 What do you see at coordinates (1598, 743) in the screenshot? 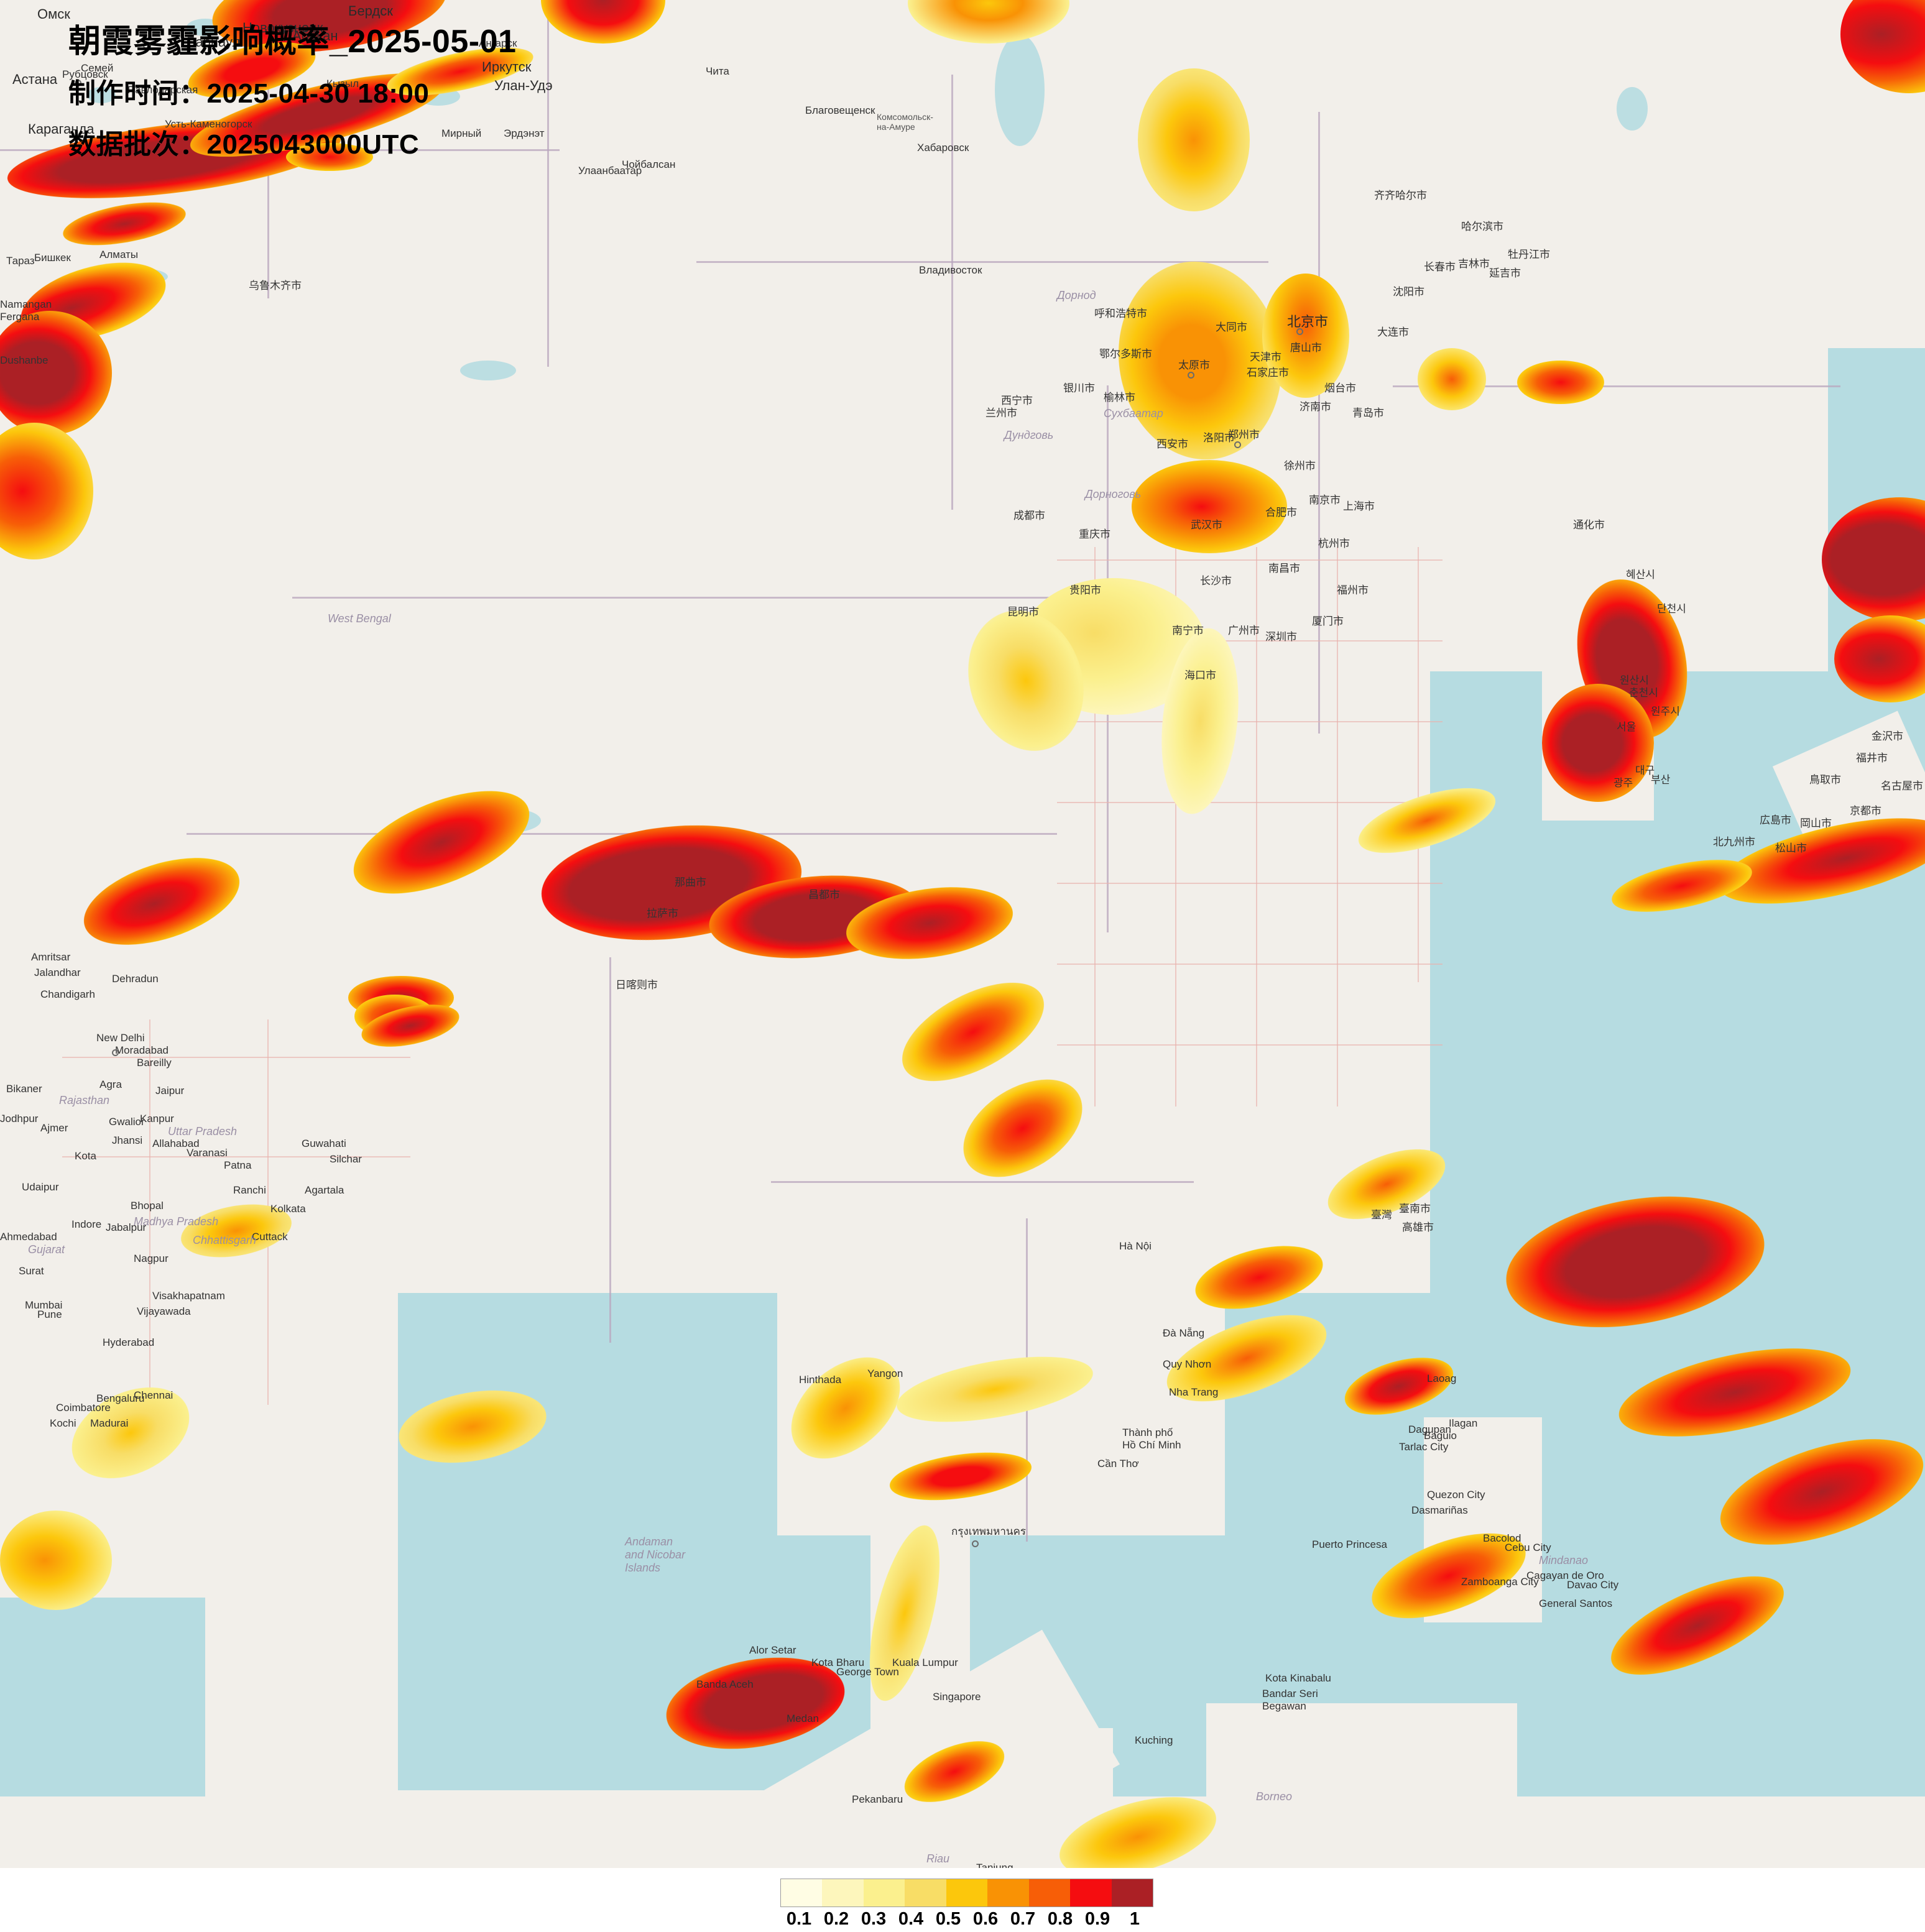
I see `haze-blob-south-korea` at bounding box center [1598, 743].